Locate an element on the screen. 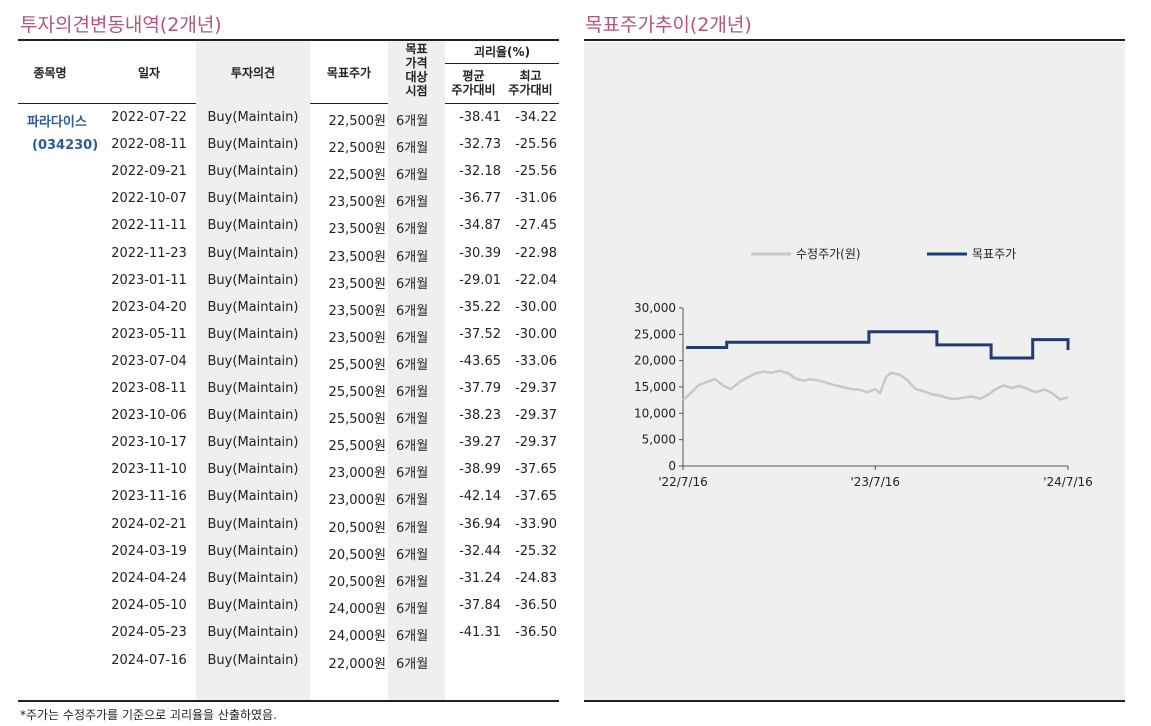 This screenshot has width=1151, height=726. cell-date: 2023-01-11 is located at coordinates (149, 280).